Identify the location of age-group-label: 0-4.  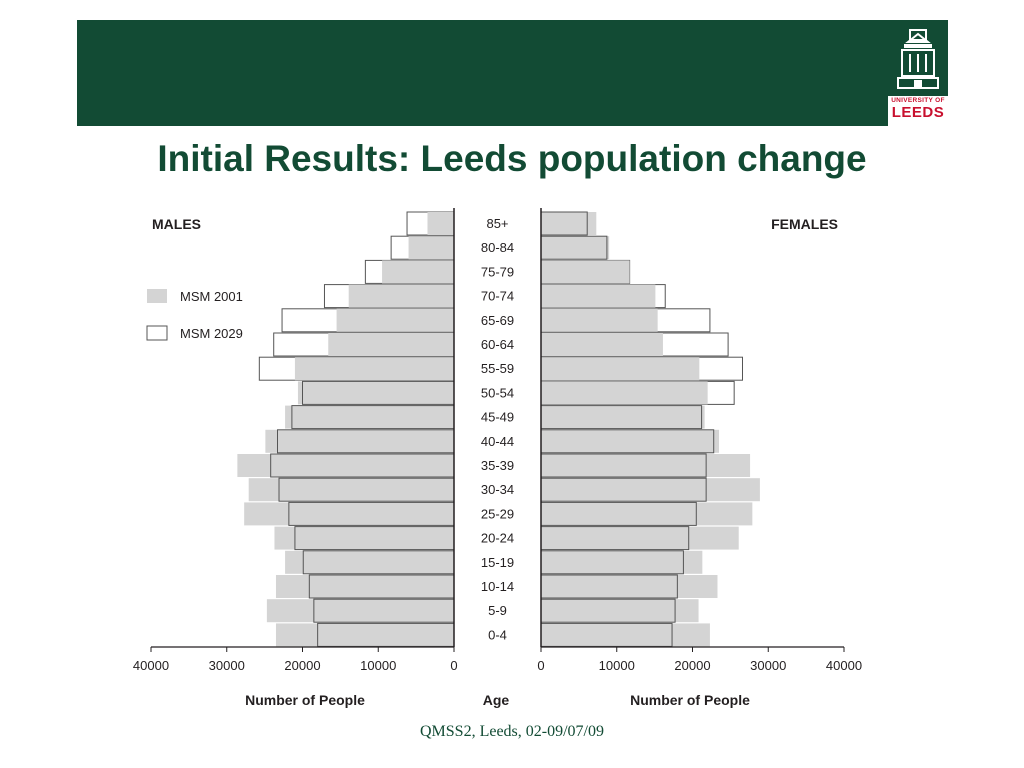
(497, 634).